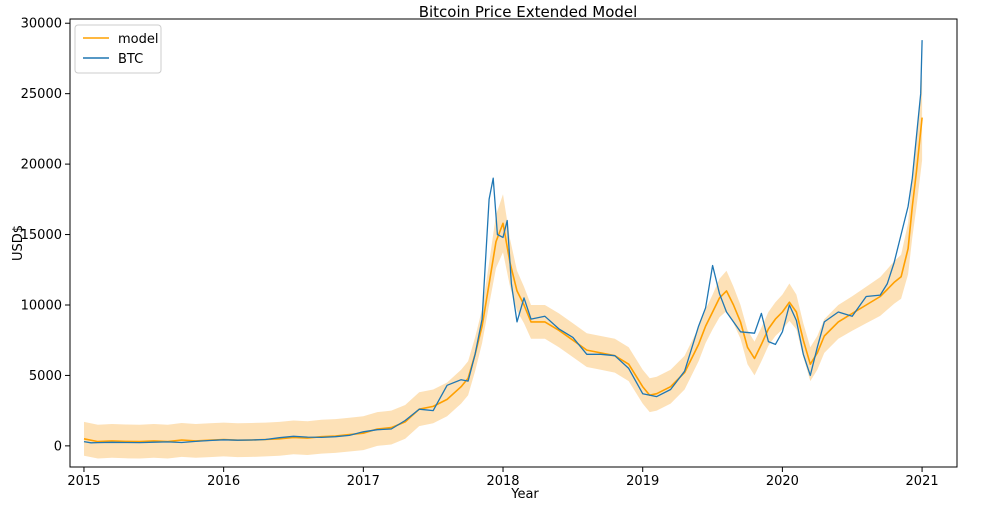 The width and height of the screenshot is (998, 516). What do you see at coordinates (223, 481) in the screenshot?
I see `x-tick-label: 2016` at bounding box center [223, 481].